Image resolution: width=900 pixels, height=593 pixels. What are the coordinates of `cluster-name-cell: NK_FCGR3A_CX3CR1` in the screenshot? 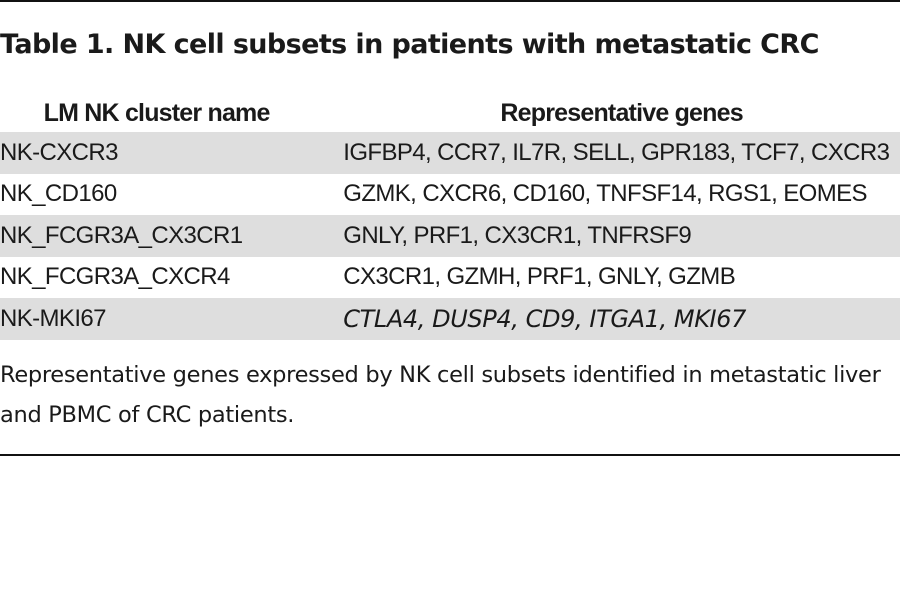 It's located at (172, 236).